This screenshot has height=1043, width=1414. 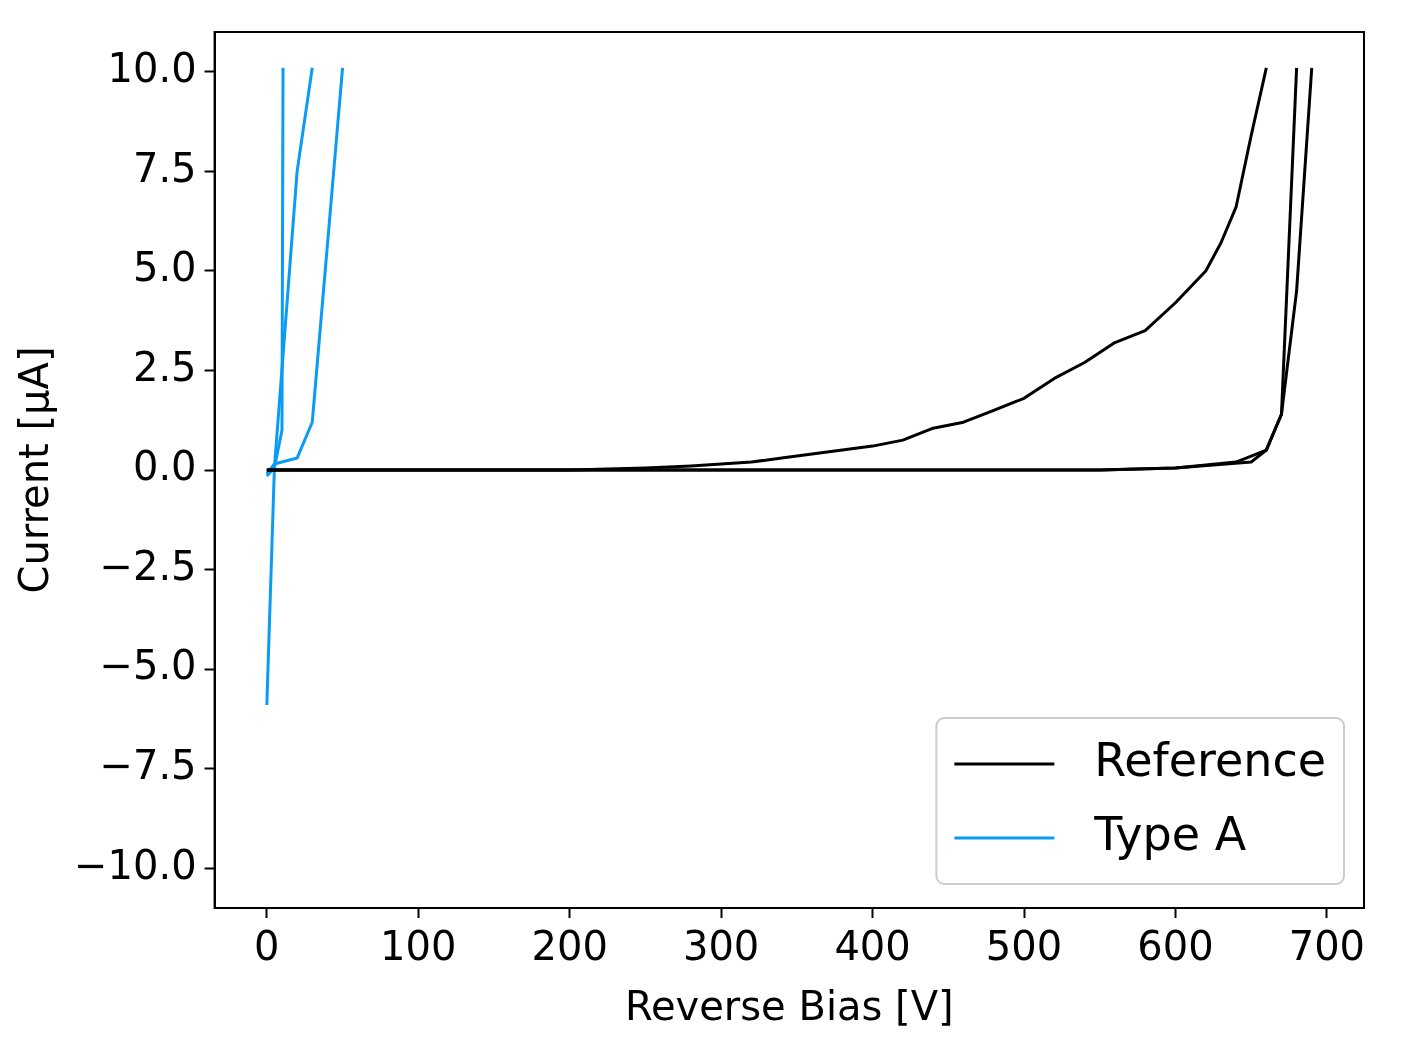 I want to click on y-tick-label: −5.0, so click(x=148, y=665).